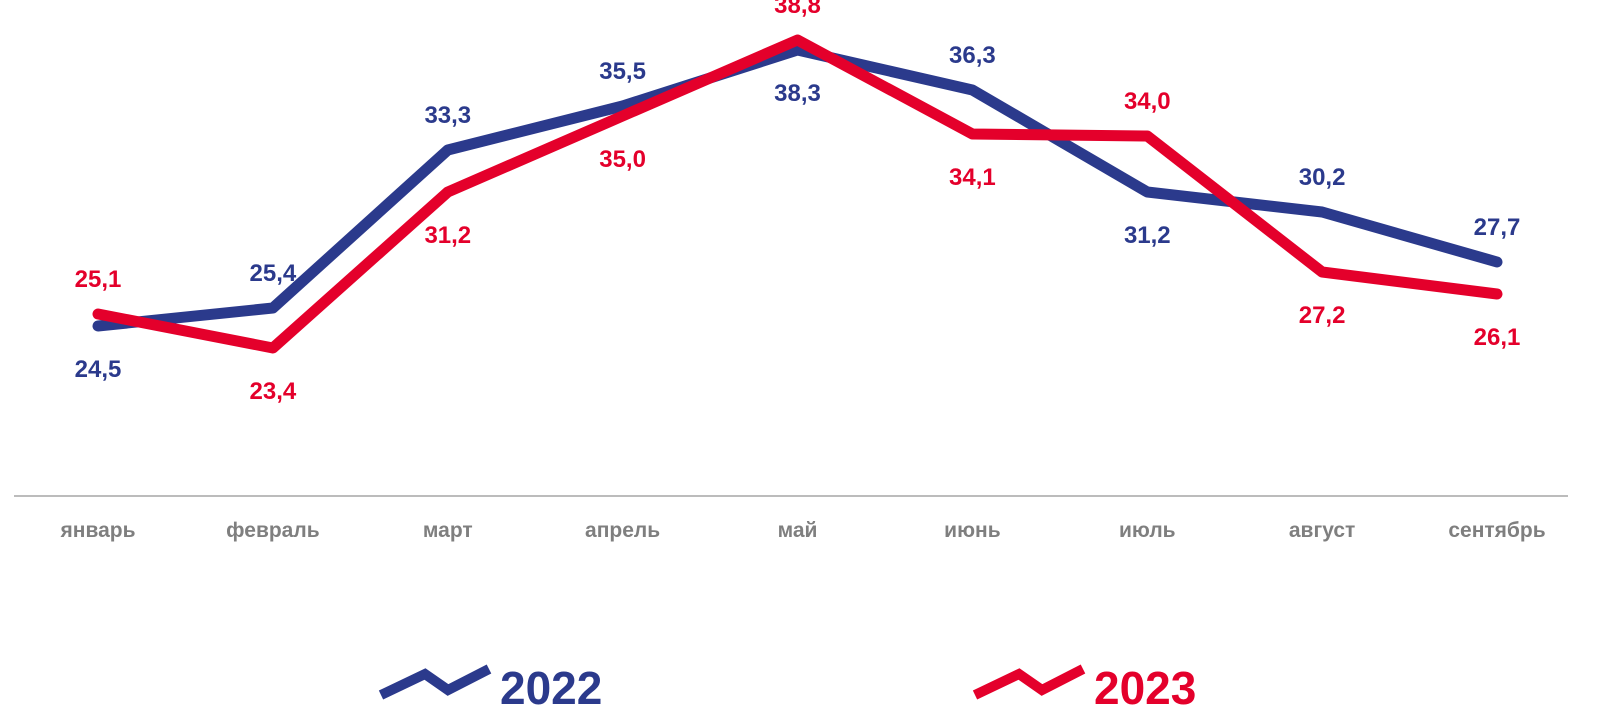  Describe the element at coordinates (447, 235) in the screenshot. I see `data-label-2023: 31,2` at that location.